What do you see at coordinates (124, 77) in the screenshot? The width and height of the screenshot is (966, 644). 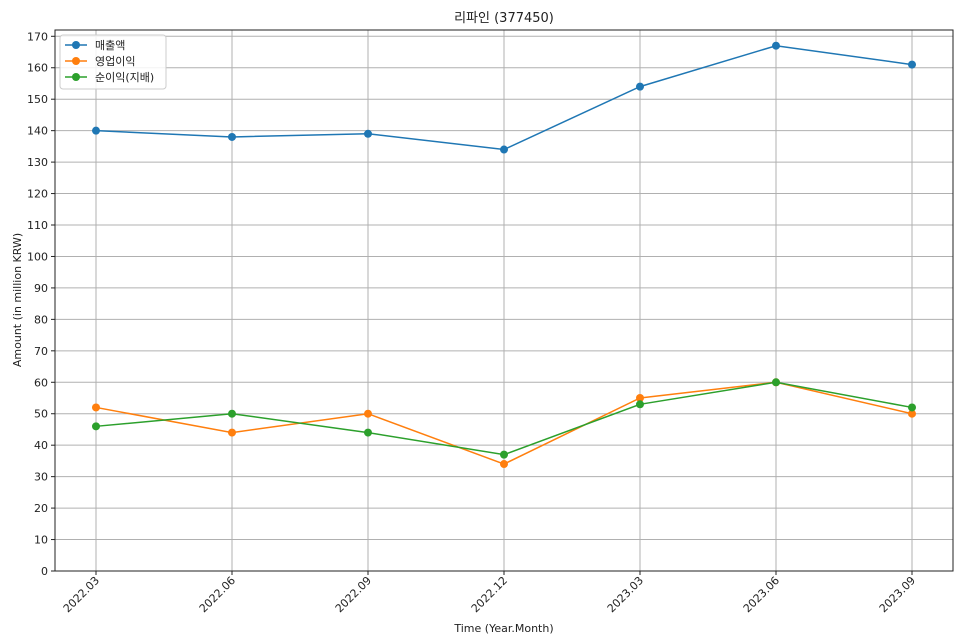 I see `legend-label: 순이익(지배)` at bounding box center [124, 77].